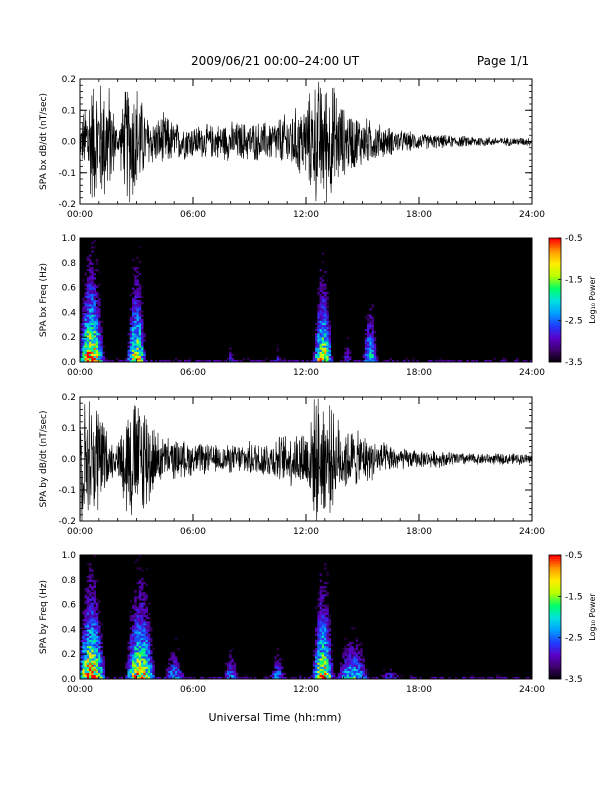  Describe the element at coordinates (532, 690) in the screenshot. I see `x-tick-label: 24:00` at that location.